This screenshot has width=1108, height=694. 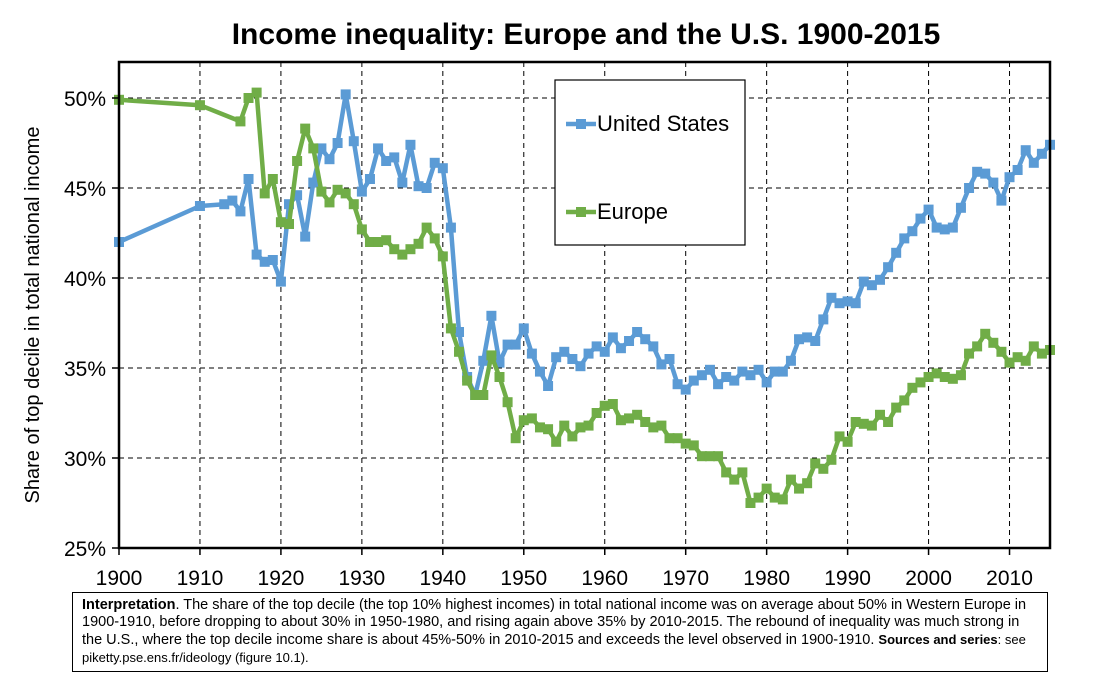 I want to click on x-tick-label: 2000, so click(x=928, y=578).